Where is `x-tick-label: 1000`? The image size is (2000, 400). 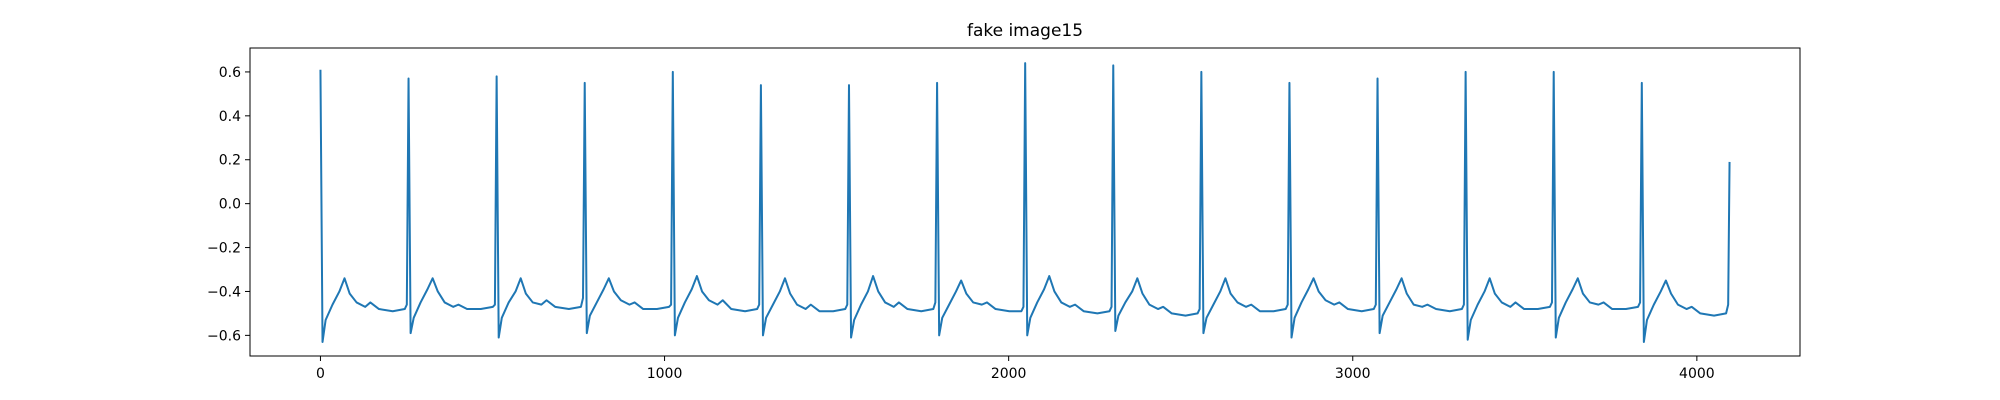
x-tick-label: 1000 is located at coordinates (665, 374).